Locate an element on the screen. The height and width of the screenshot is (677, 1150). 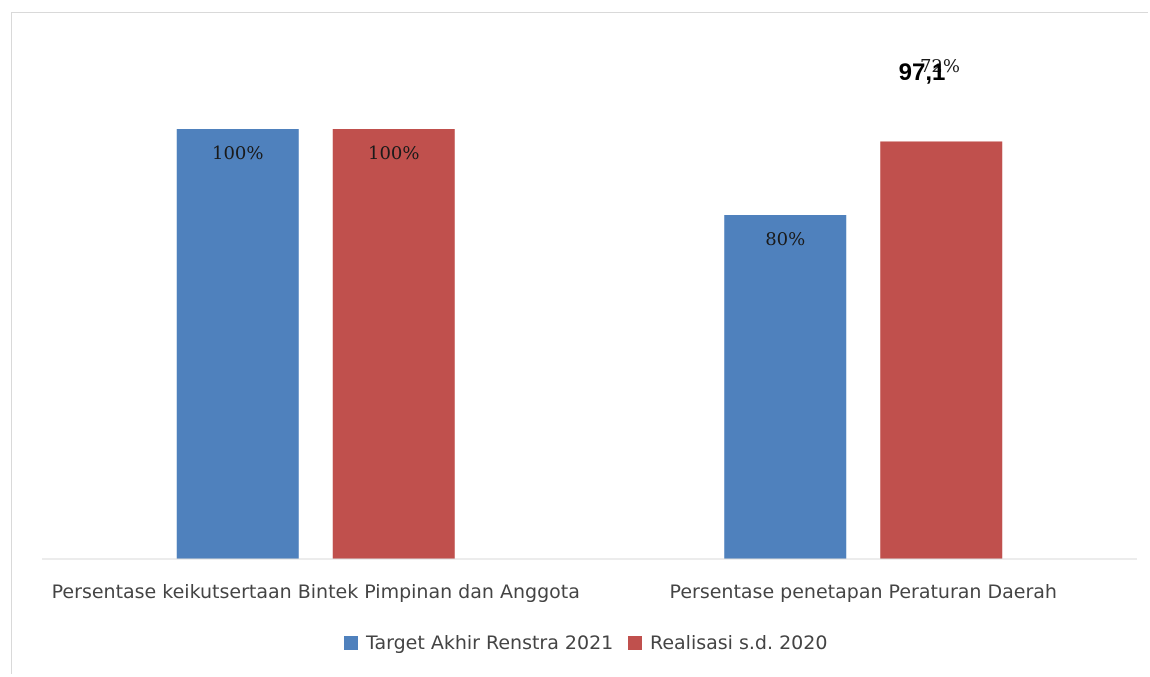
legend-swatch-target is located at coordinates (351, 643).